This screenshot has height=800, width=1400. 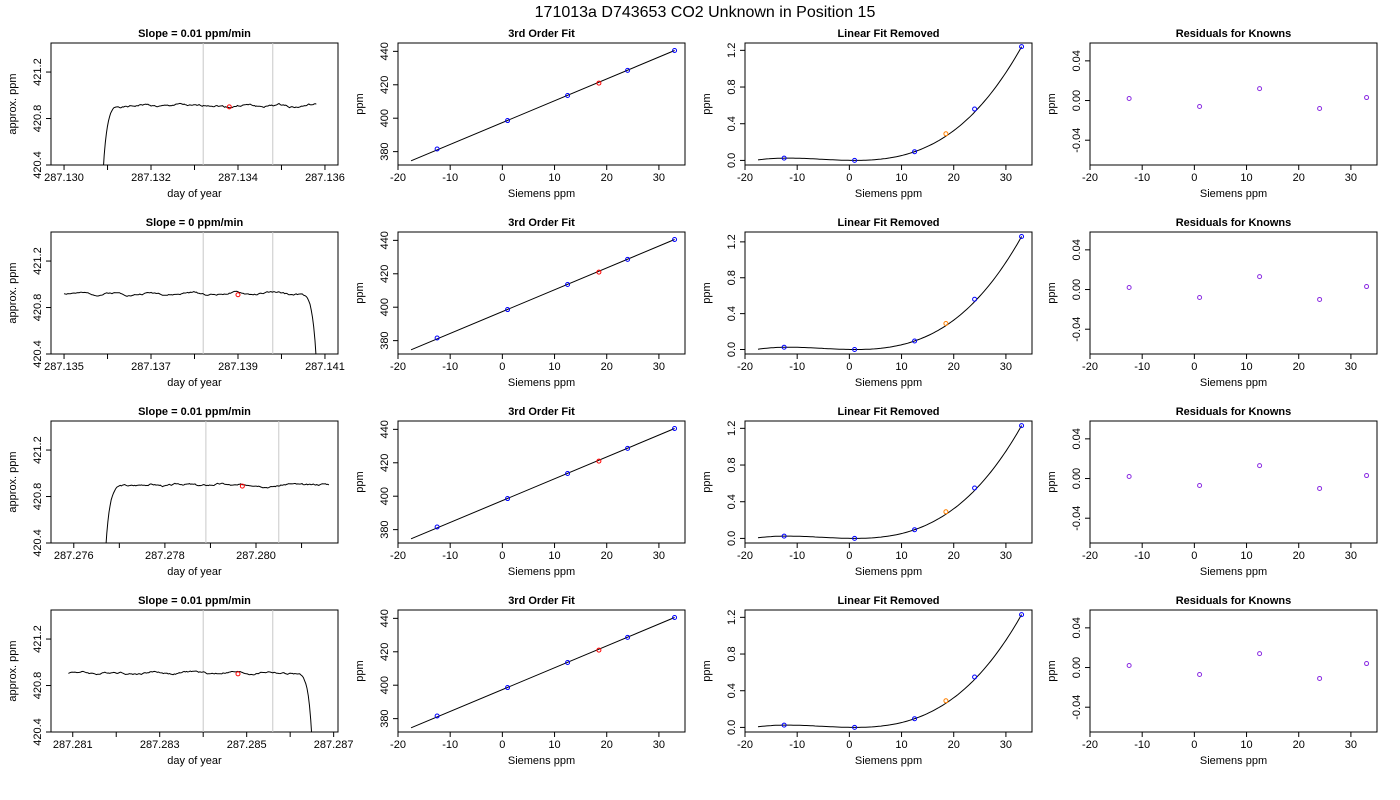 I want to click on x-tick-label: 287.130, so click(x=64, y=178).